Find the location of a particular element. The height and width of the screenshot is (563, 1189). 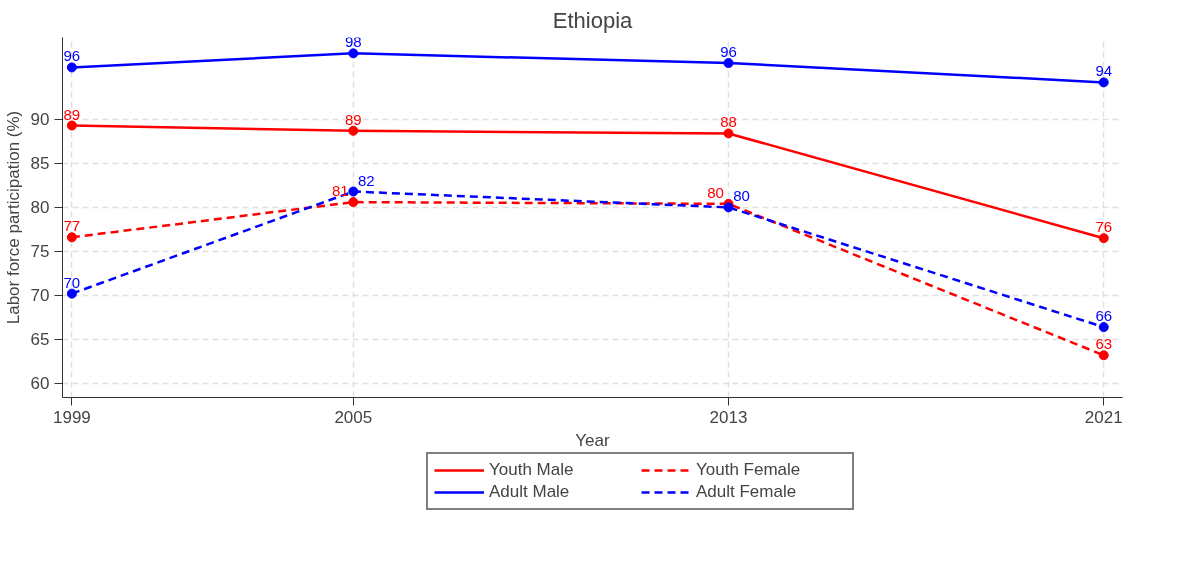

x-tick-label: 2021 is located at coordinates (1103, 417).